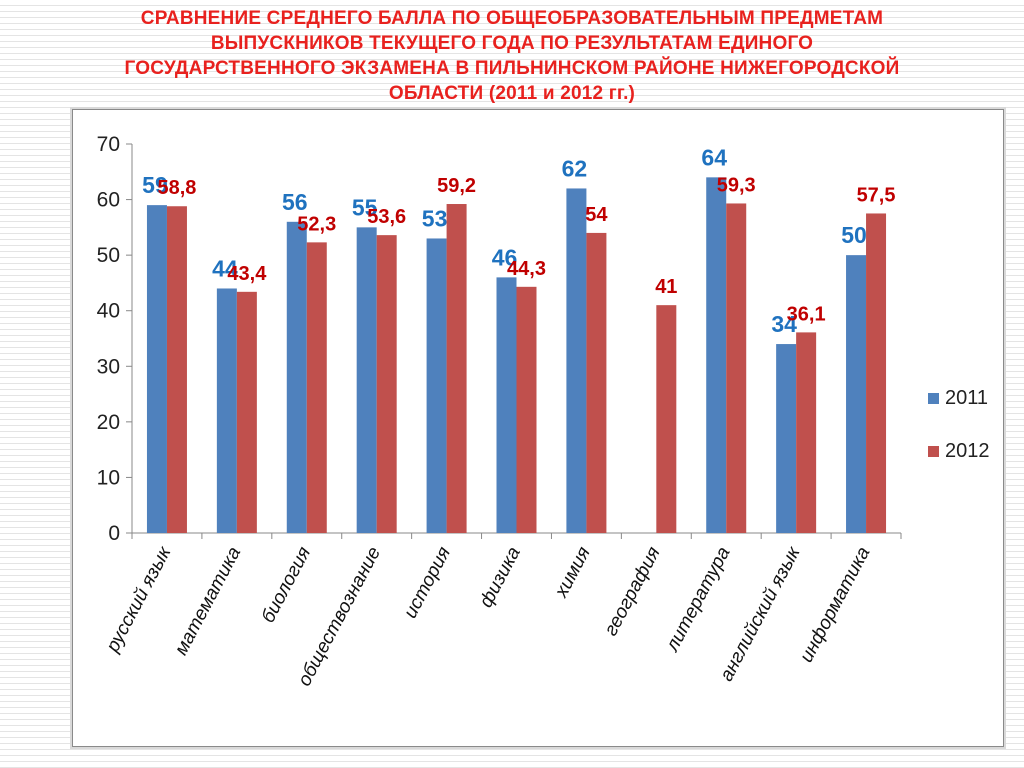  Describe the element at coordinates (736, 185) in the screenshot. I see `data-label-2012: 59,3` at that location.